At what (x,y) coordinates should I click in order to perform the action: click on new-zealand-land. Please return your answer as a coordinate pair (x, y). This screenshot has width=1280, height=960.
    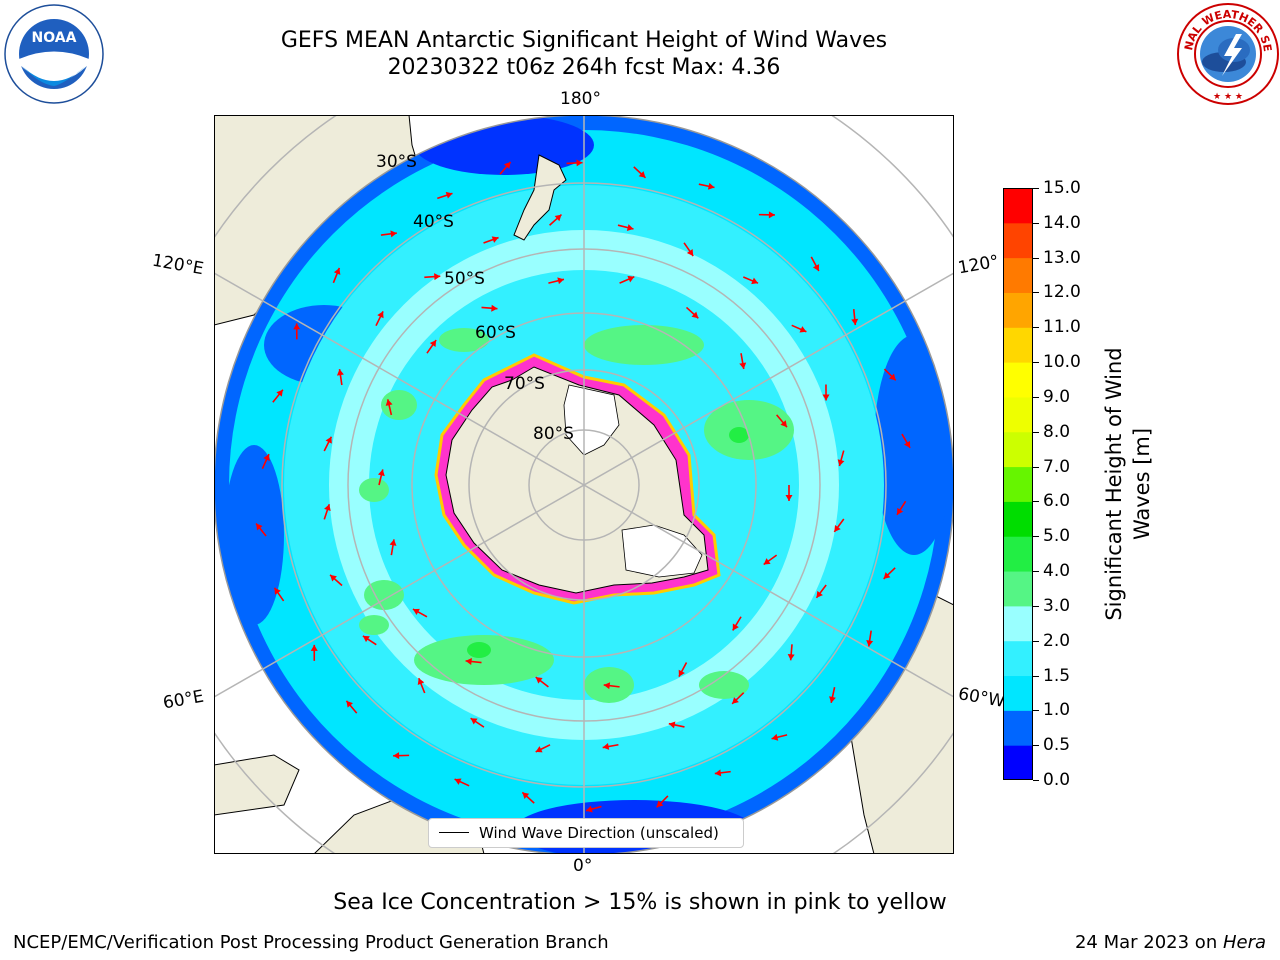
    Looking at the image, I should click on (540, 197).